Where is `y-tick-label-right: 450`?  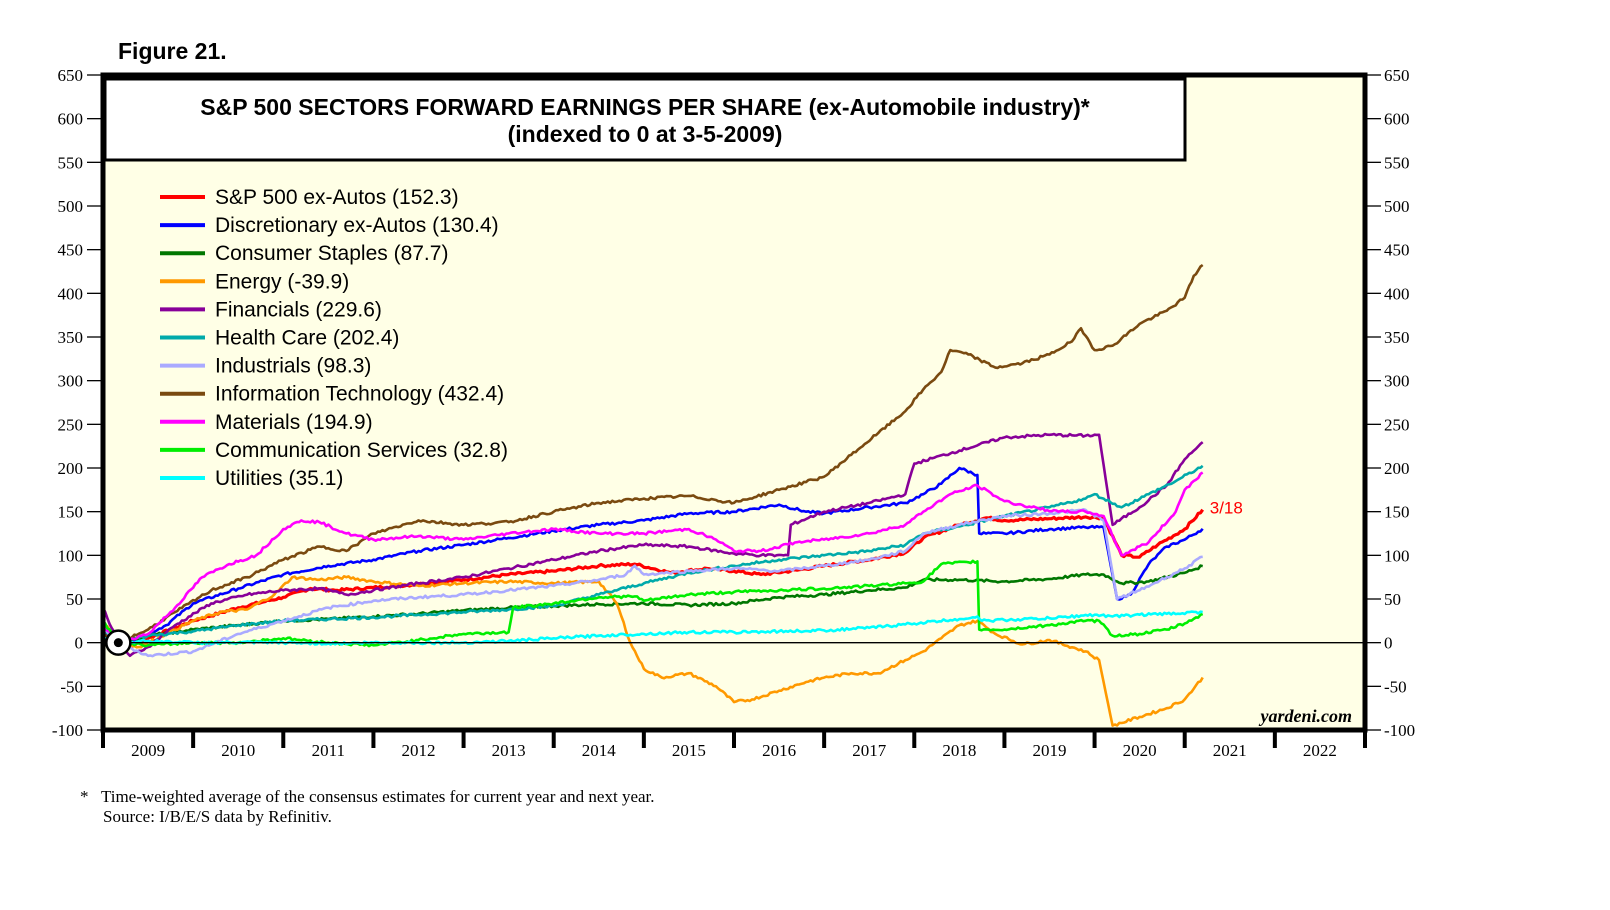 y-tick-label-right: 450 is located at coordinates (1397, 250).